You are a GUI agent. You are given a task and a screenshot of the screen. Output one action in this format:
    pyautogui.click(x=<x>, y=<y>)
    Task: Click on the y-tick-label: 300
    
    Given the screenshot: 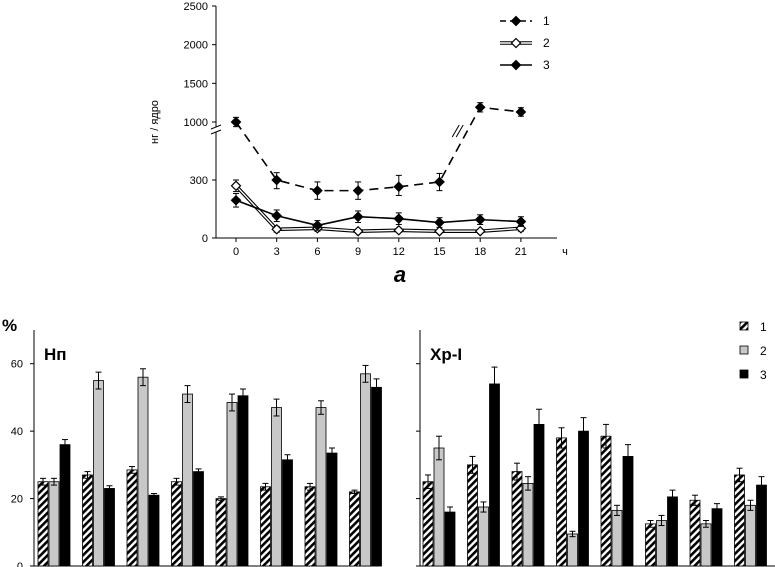 What is the action you would take?
    pyautogui.click(x=199, y=181)
    